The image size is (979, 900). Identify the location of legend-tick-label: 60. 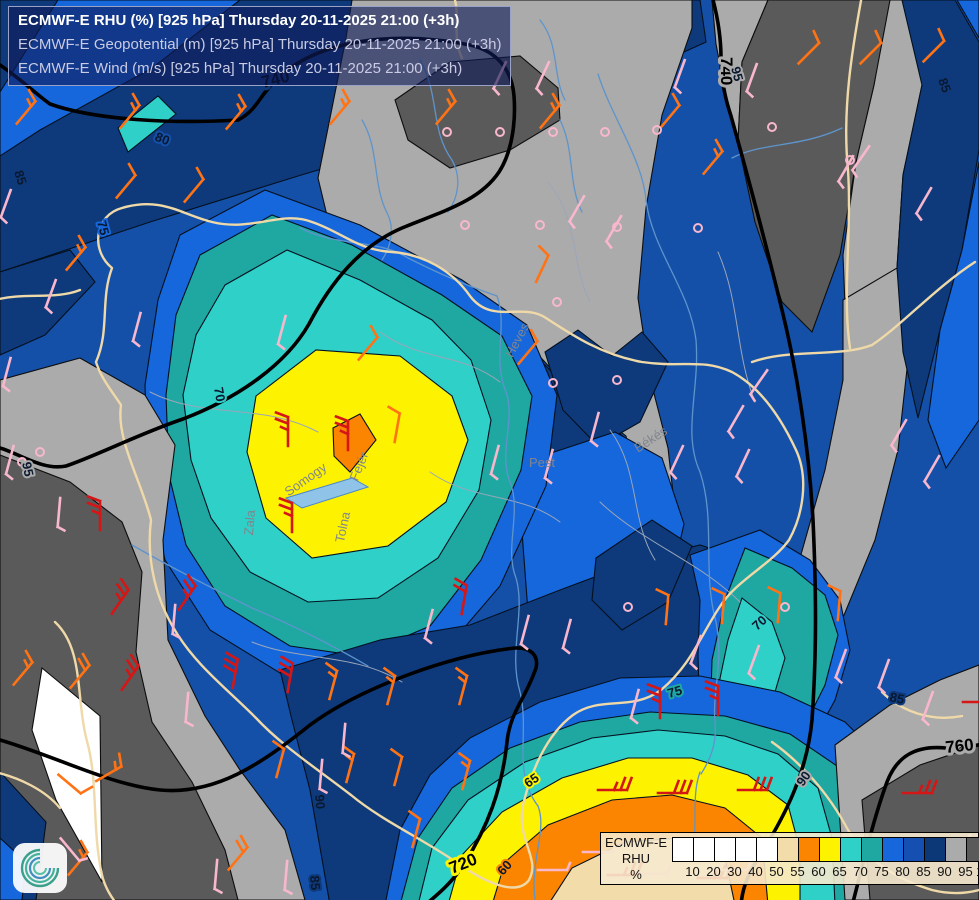
(818, 871).